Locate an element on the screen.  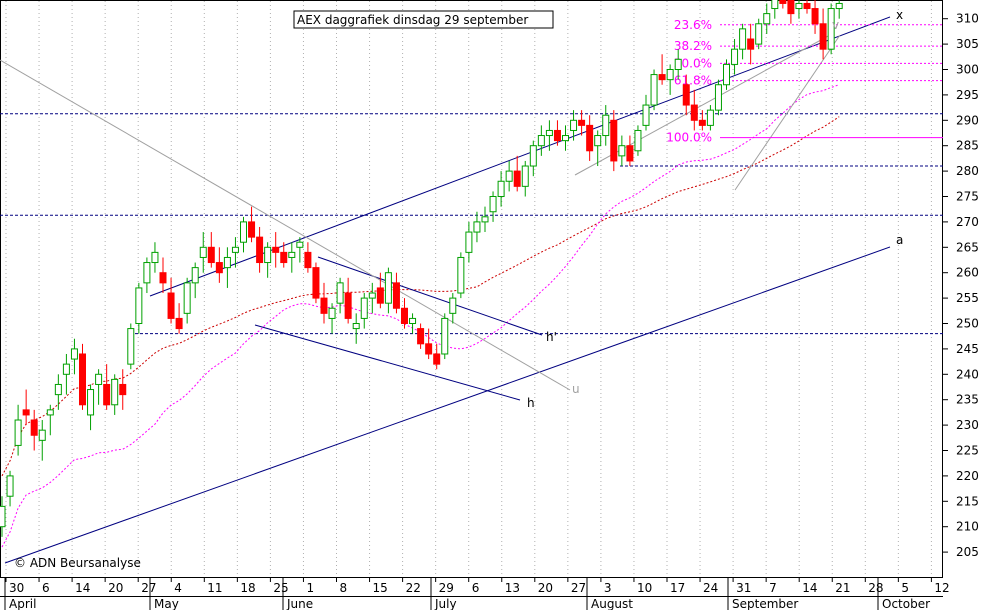
fib-label-4: 61.8% is located at coordinates (693, 81).